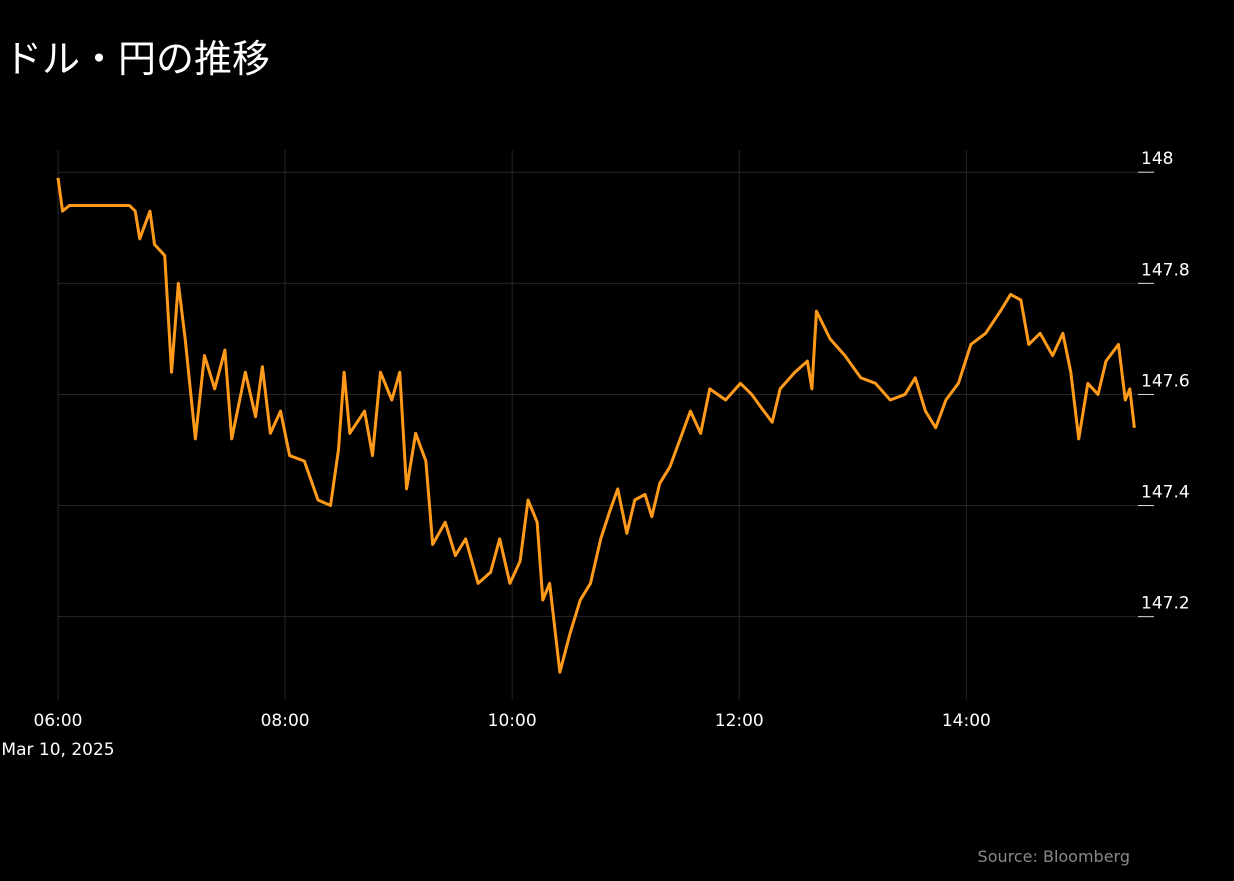  What do you see at coordinates (512, 721) in the screenshot?
I see `x-tick-label: 10:00` at bounding box center [512, 721].